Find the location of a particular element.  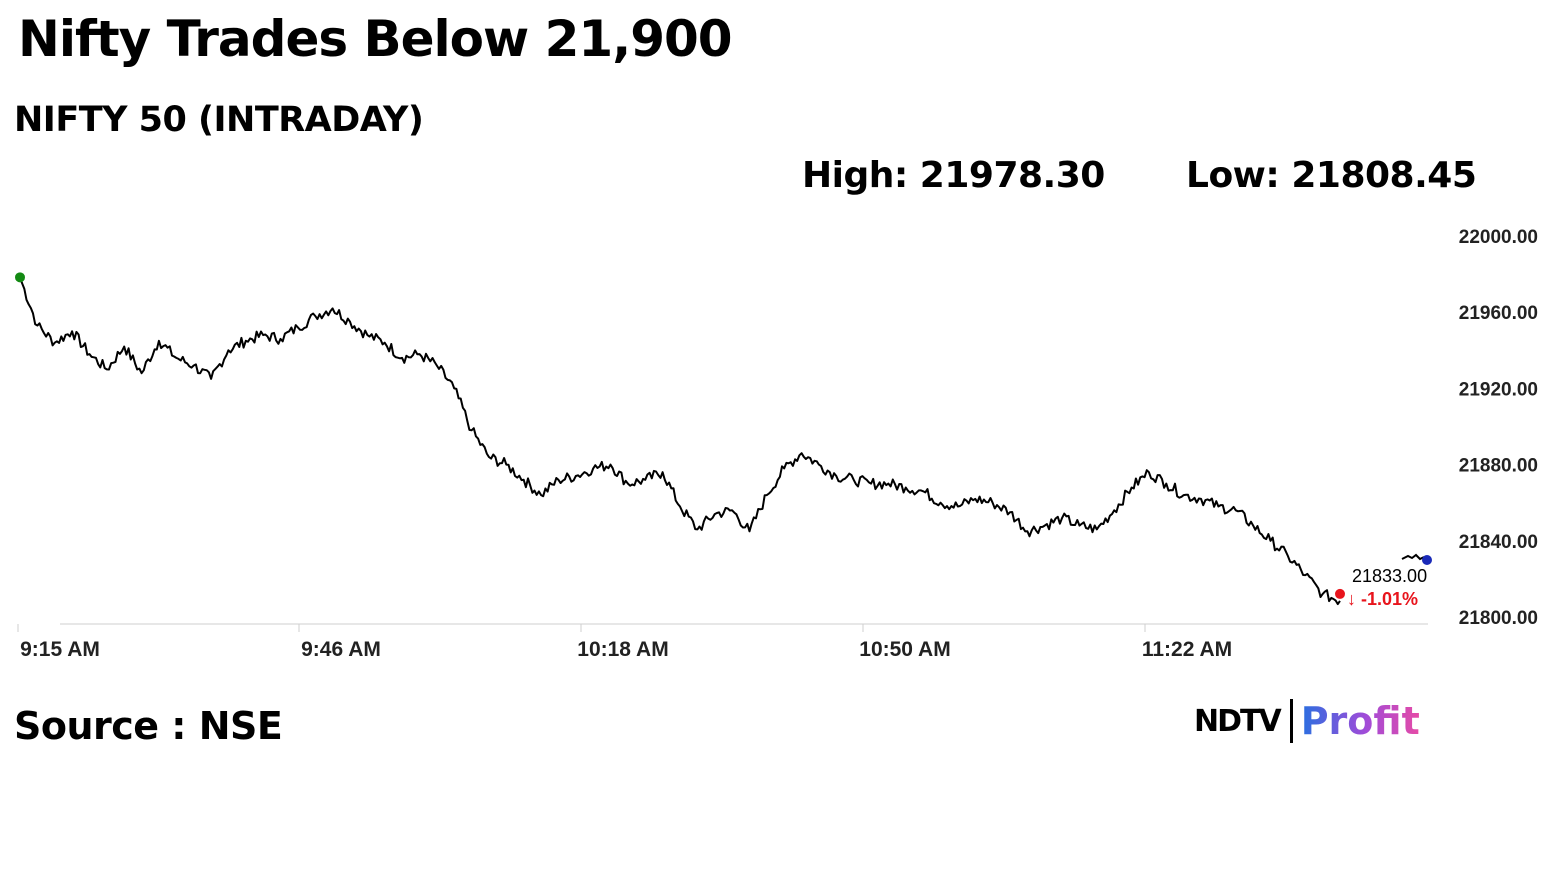

y-tick-label: 22000.00 is located at coordinates (1498, 237).